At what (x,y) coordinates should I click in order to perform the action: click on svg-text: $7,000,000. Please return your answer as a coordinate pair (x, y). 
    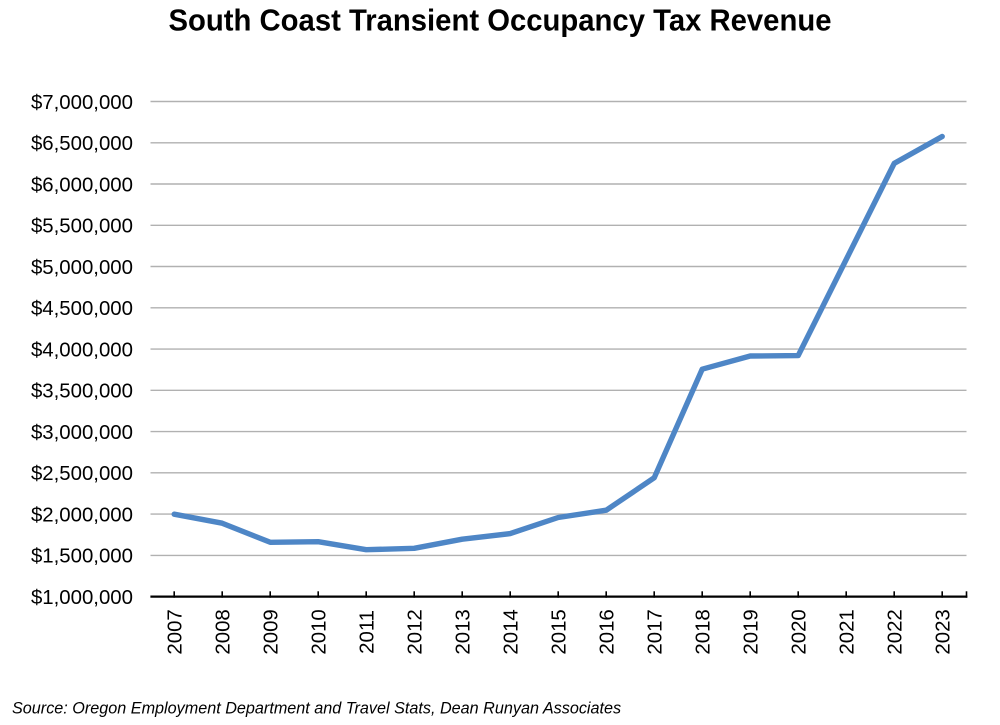
    Looking at the image, I should click on (82, 103).